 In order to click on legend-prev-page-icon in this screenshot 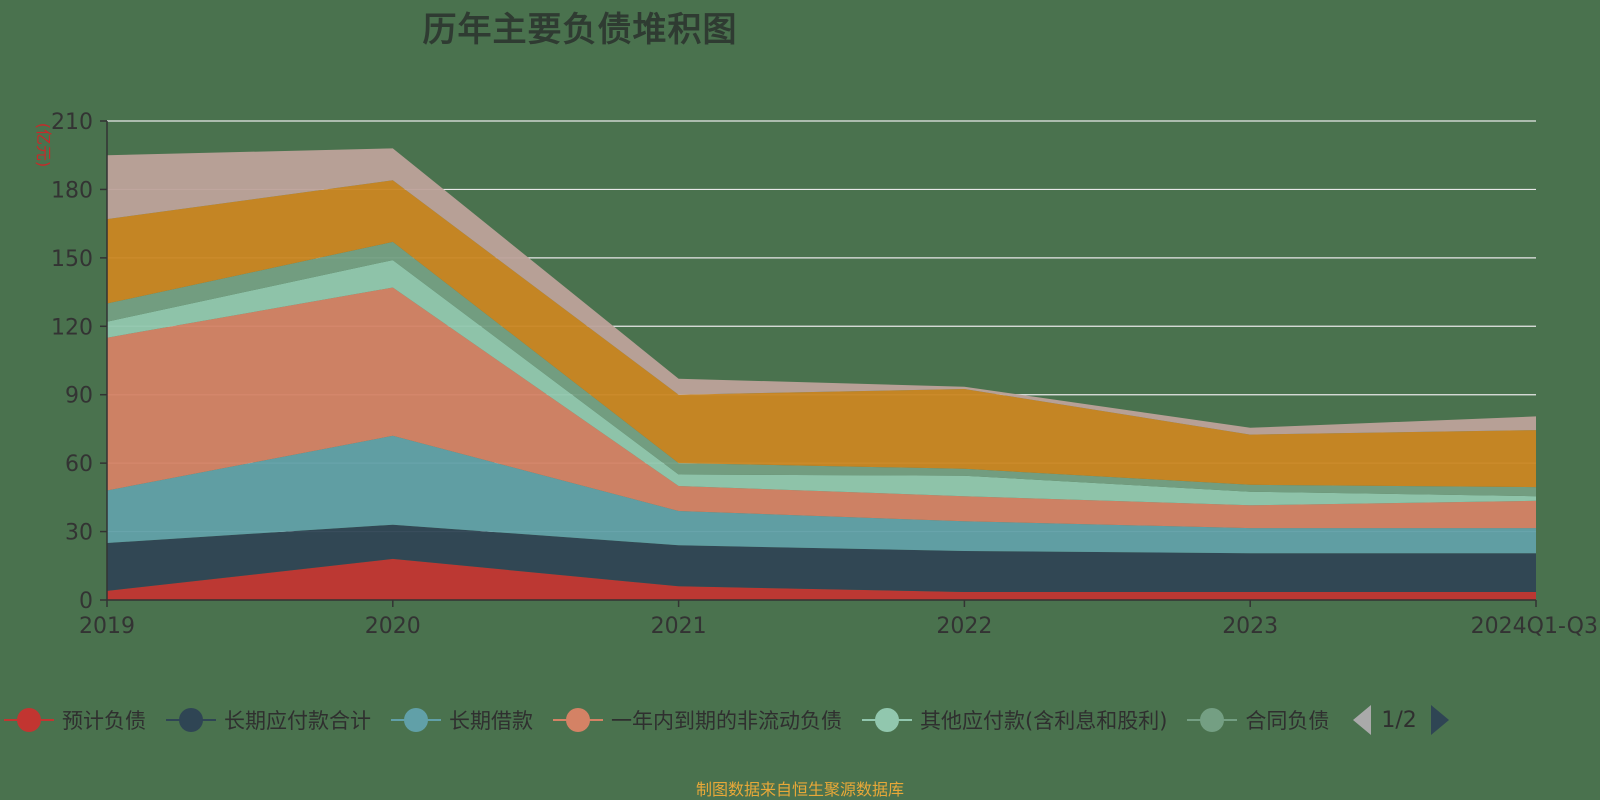, I will do `click(1362, 720)`.